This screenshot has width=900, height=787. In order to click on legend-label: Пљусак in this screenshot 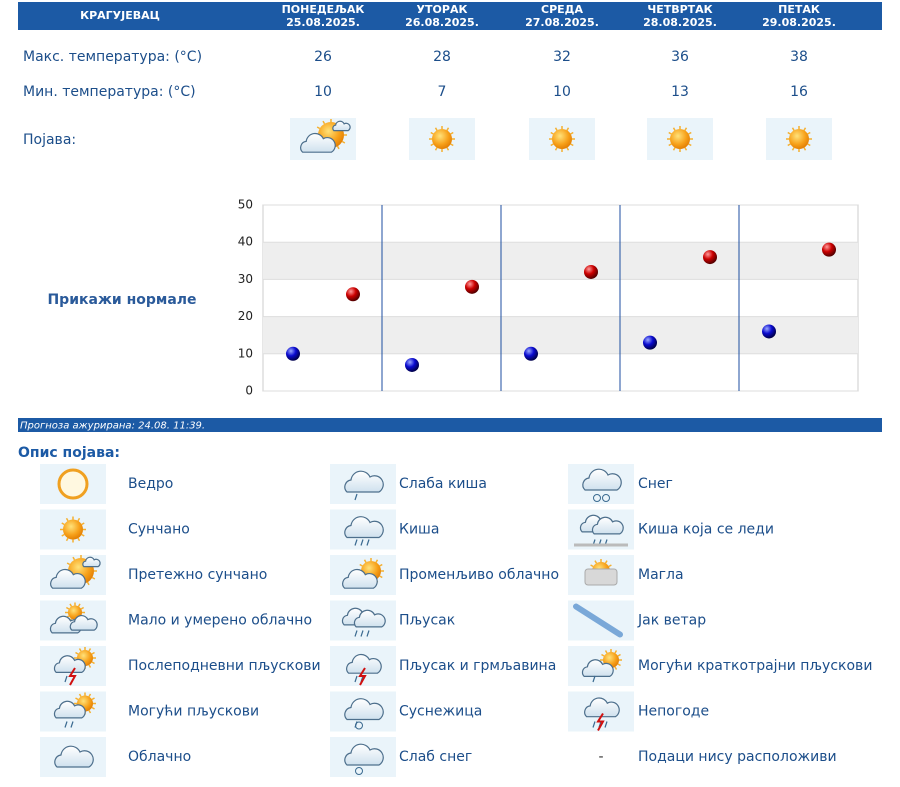, I will do `click(427, 621)`.